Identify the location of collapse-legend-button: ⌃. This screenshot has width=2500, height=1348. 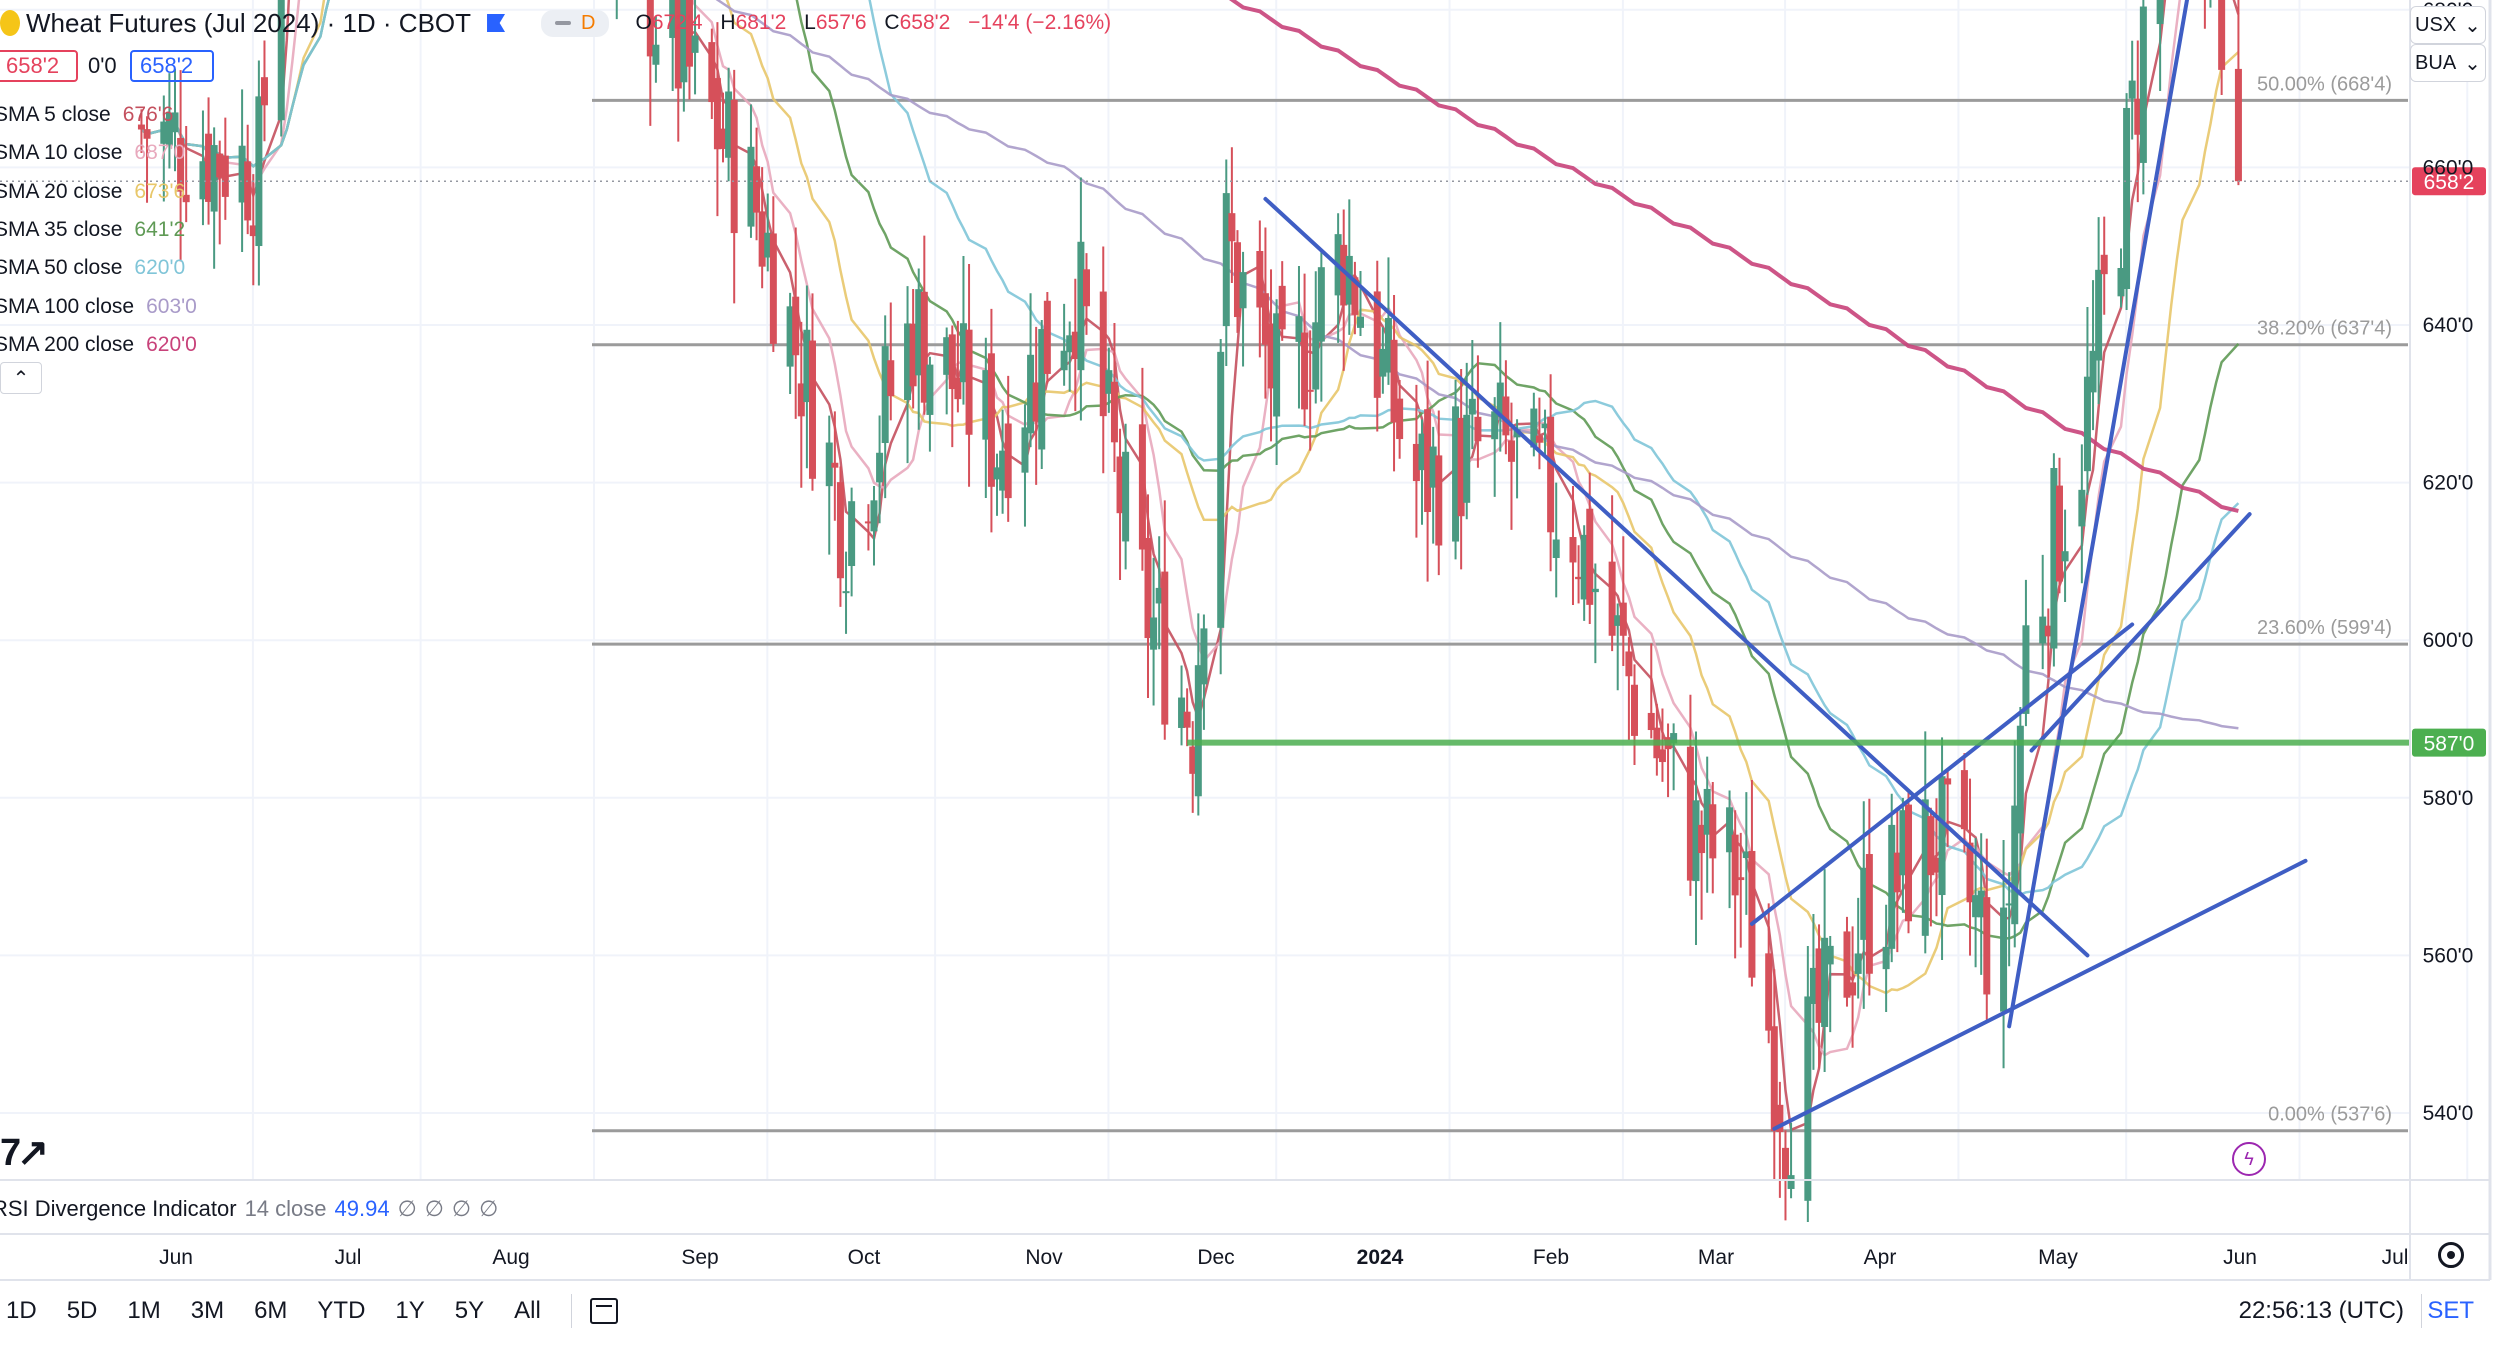
(21, 378).